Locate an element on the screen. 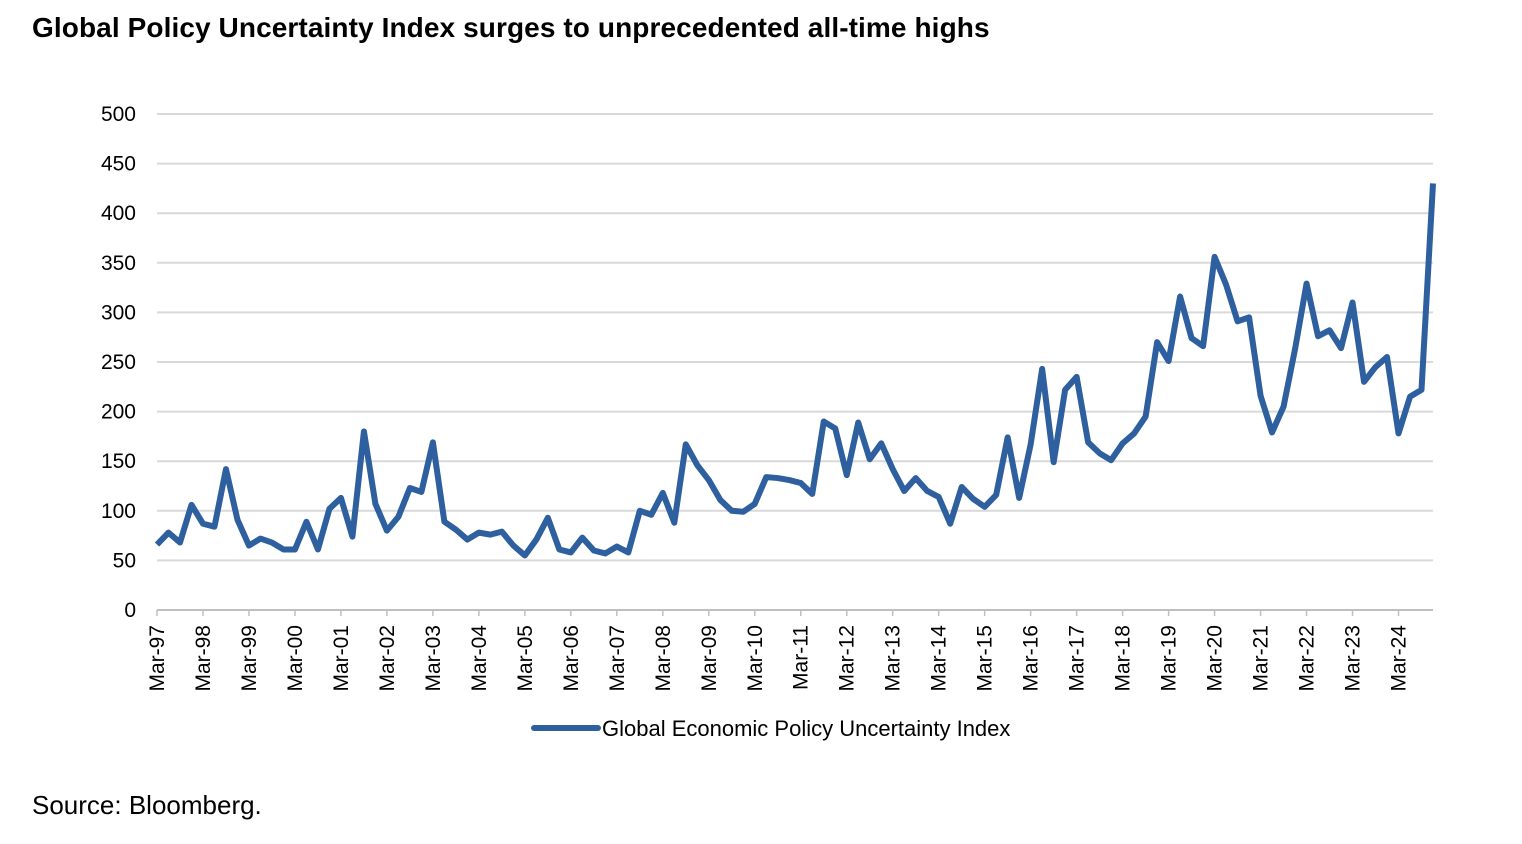 Image resolution: width=1522 pixels, height=844 pixels. x-tick-label: Mar-03 is located at coordinates (433, 658).